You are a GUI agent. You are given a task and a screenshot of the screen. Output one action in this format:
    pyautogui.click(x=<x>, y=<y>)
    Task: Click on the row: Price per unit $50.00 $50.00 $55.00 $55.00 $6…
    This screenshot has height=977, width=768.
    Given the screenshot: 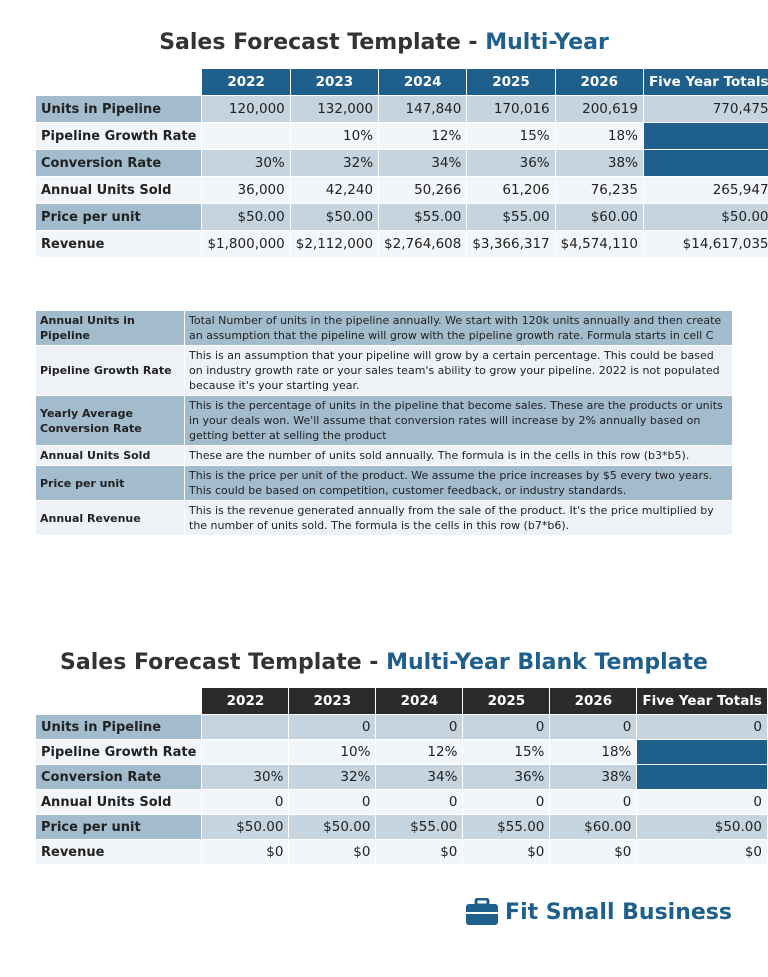 What is the action you would take?
    pyautogui.click(x=401, y=827)
    